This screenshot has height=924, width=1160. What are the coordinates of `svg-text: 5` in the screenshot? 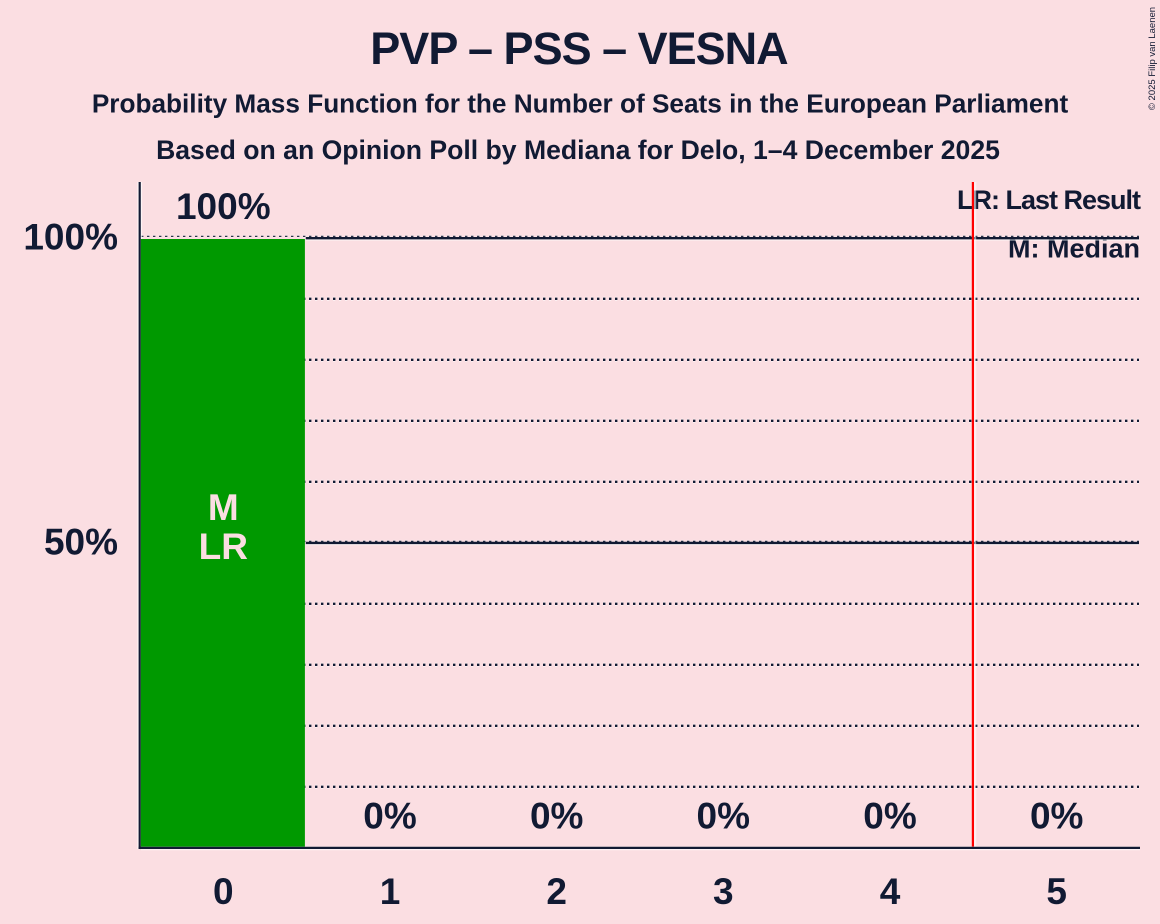 It's located at (1056, 891).